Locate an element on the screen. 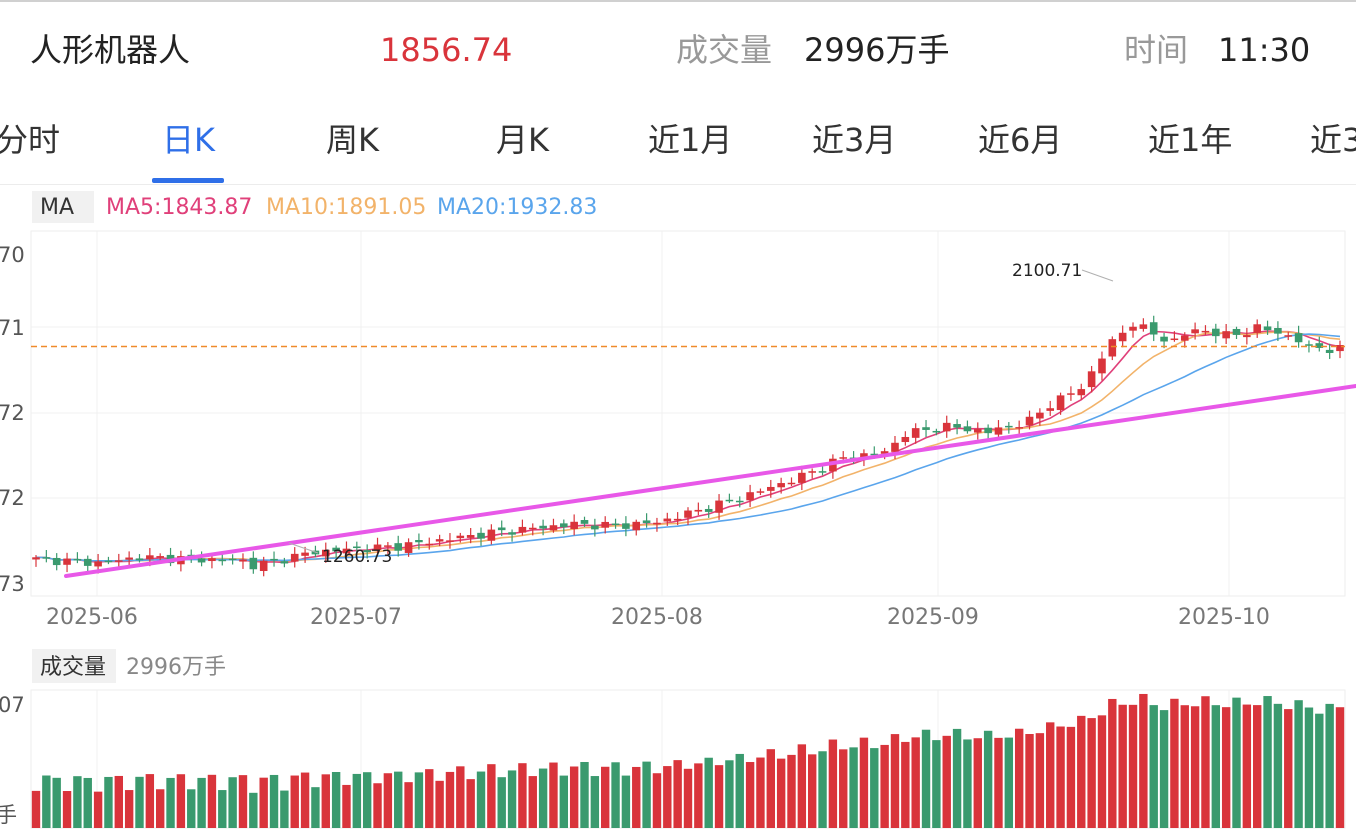  tab-weekly-k: 周K is located at coordinates (352, 140).